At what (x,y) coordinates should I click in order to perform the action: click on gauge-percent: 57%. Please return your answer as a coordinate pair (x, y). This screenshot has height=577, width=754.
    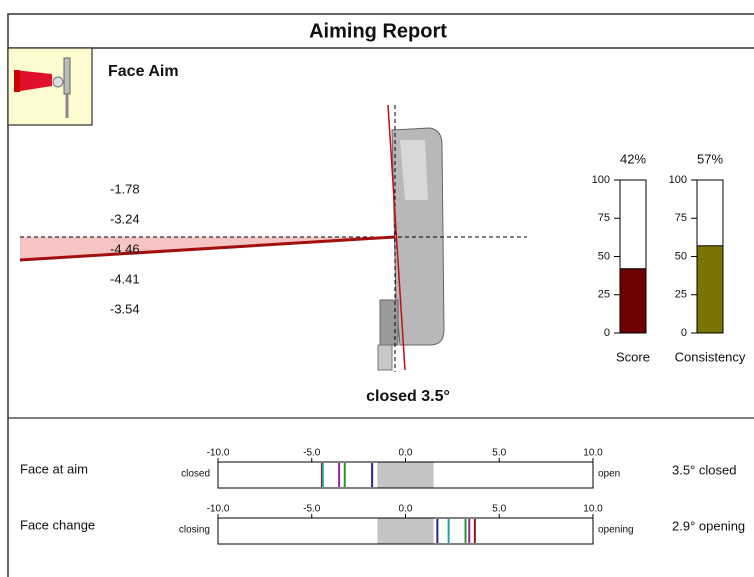
    Looking at the image, I should click on (710, 158).